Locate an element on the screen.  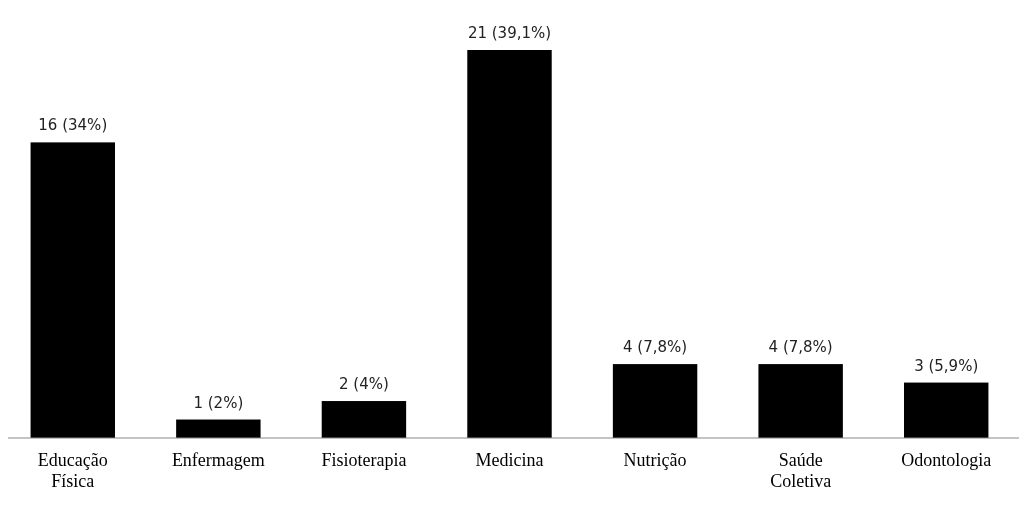
x-tick-label: Educação Física is located at coordinates (72, 470).